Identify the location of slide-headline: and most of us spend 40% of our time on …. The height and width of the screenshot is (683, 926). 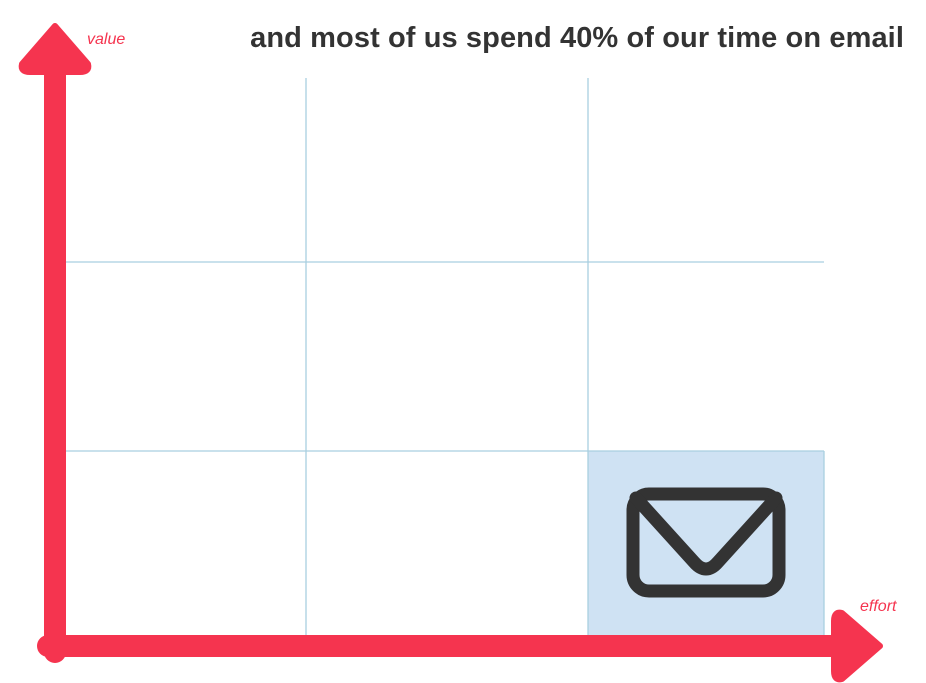
(577, 38).